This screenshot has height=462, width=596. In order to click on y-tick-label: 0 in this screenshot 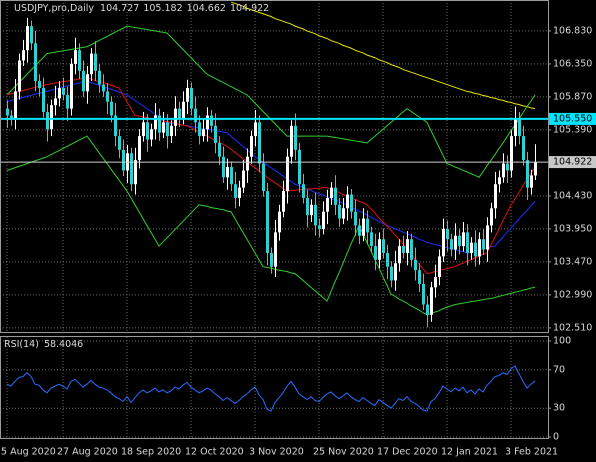, I will do `click(556, 437)`.